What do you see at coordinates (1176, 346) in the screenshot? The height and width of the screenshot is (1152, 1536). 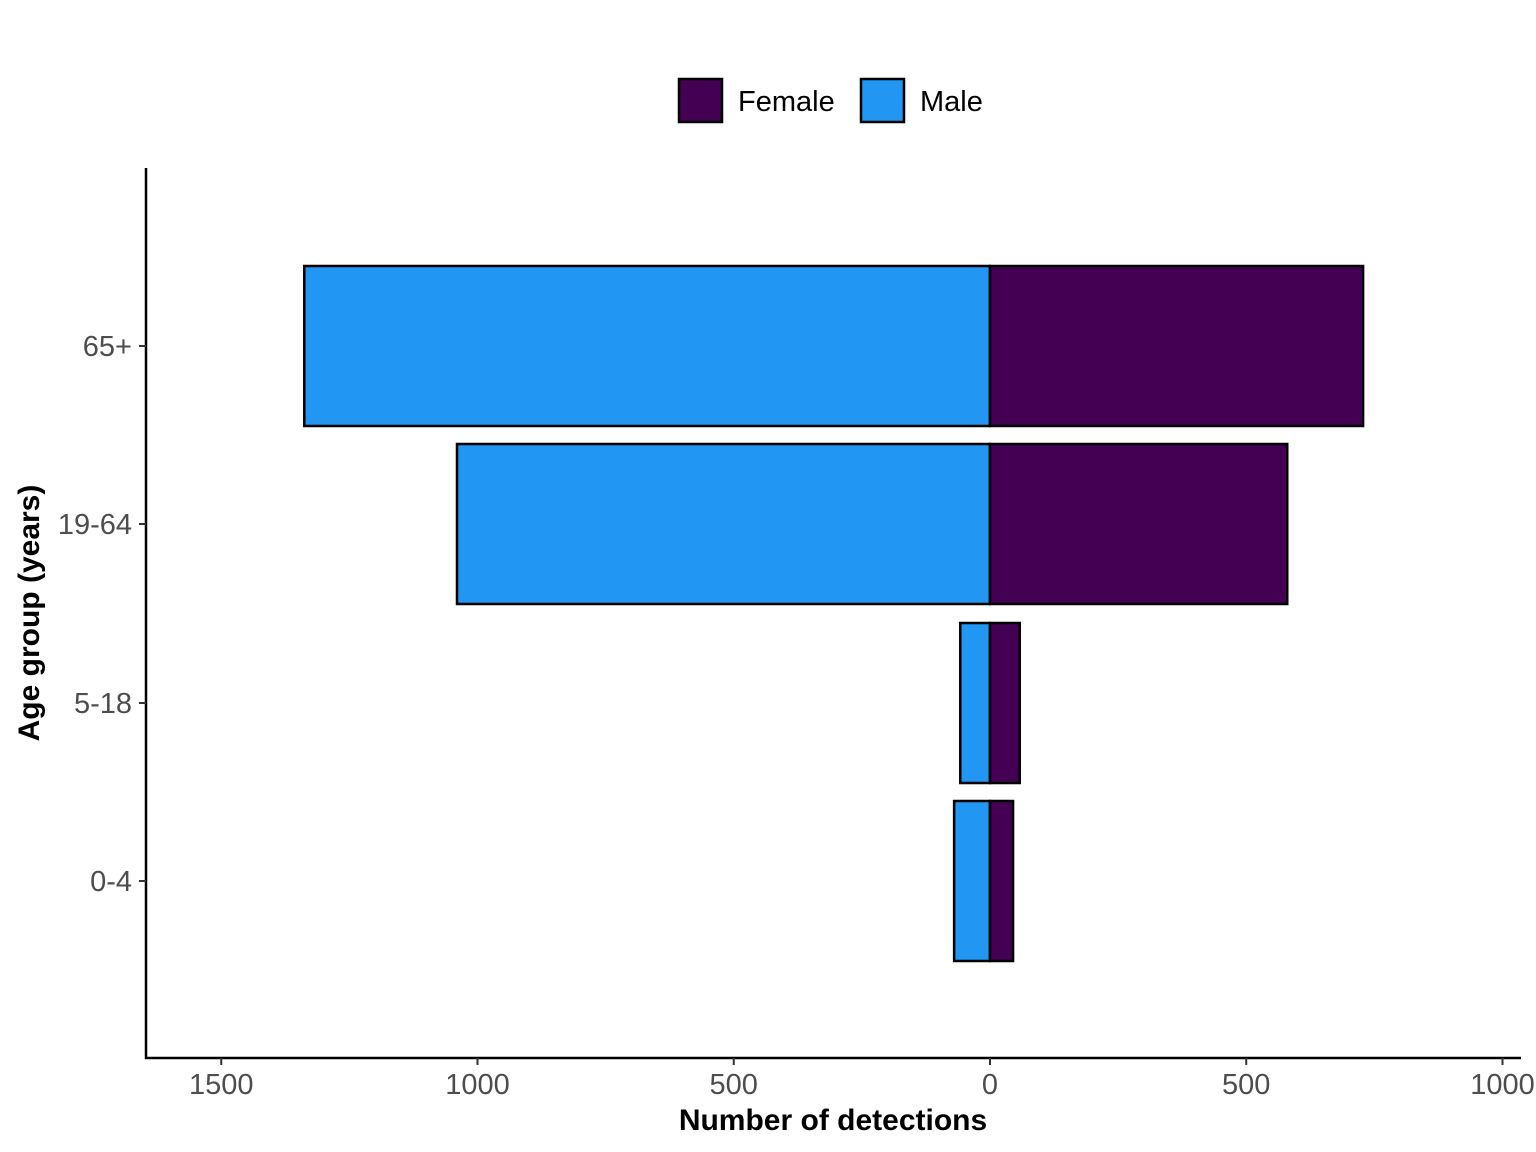 I see `bar-female-65+` at bounding box center [1176, 346].